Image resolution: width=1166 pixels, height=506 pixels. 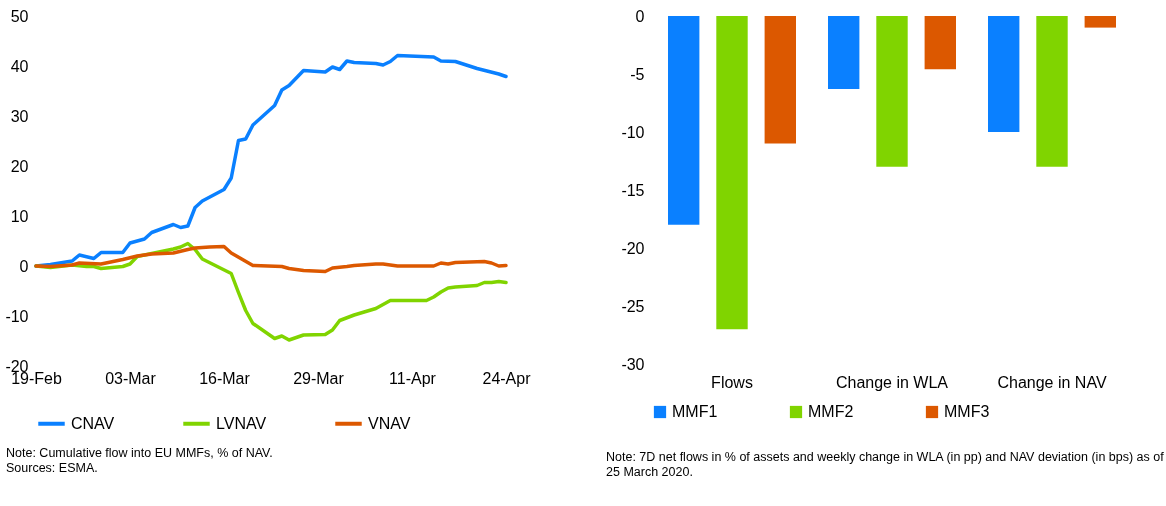 What do you see at coordinates (695, 411) in the screenshot?
I see `legend-label: MMF1` at bounding box center [695, 411].